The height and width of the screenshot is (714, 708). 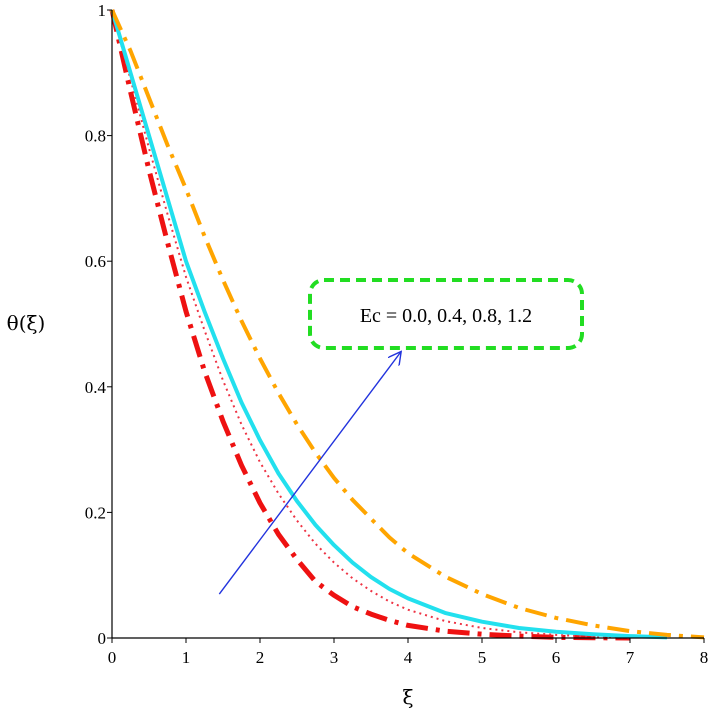 I want to click on annotation-box, so click(x=446, y=314).